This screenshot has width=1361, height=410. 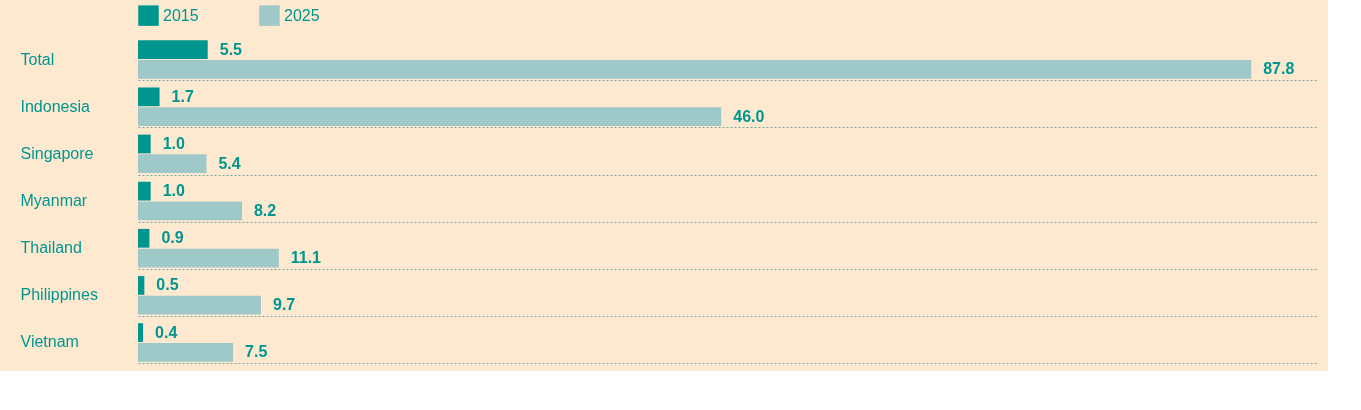 I want to click on y-tick-label: Philippines, so click(x=59, y=295).